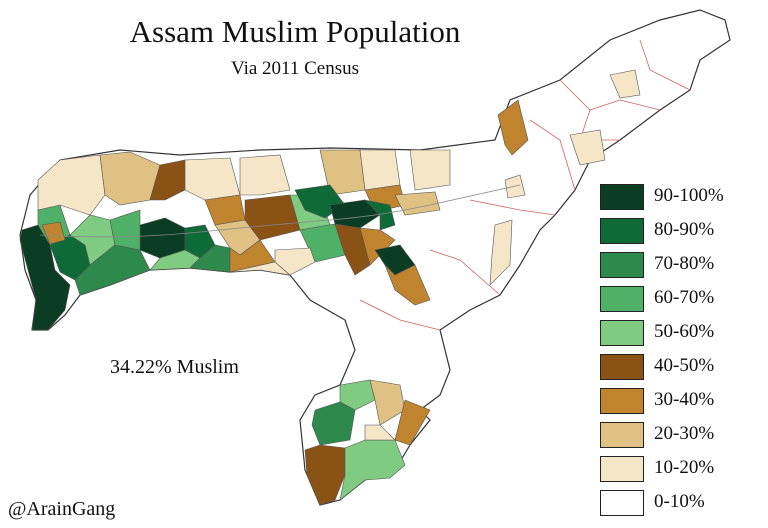  What do you see at coordinates (355, 214) in the screenshot?
I see `district-nagaon-core` at bounding box center [355, 214].